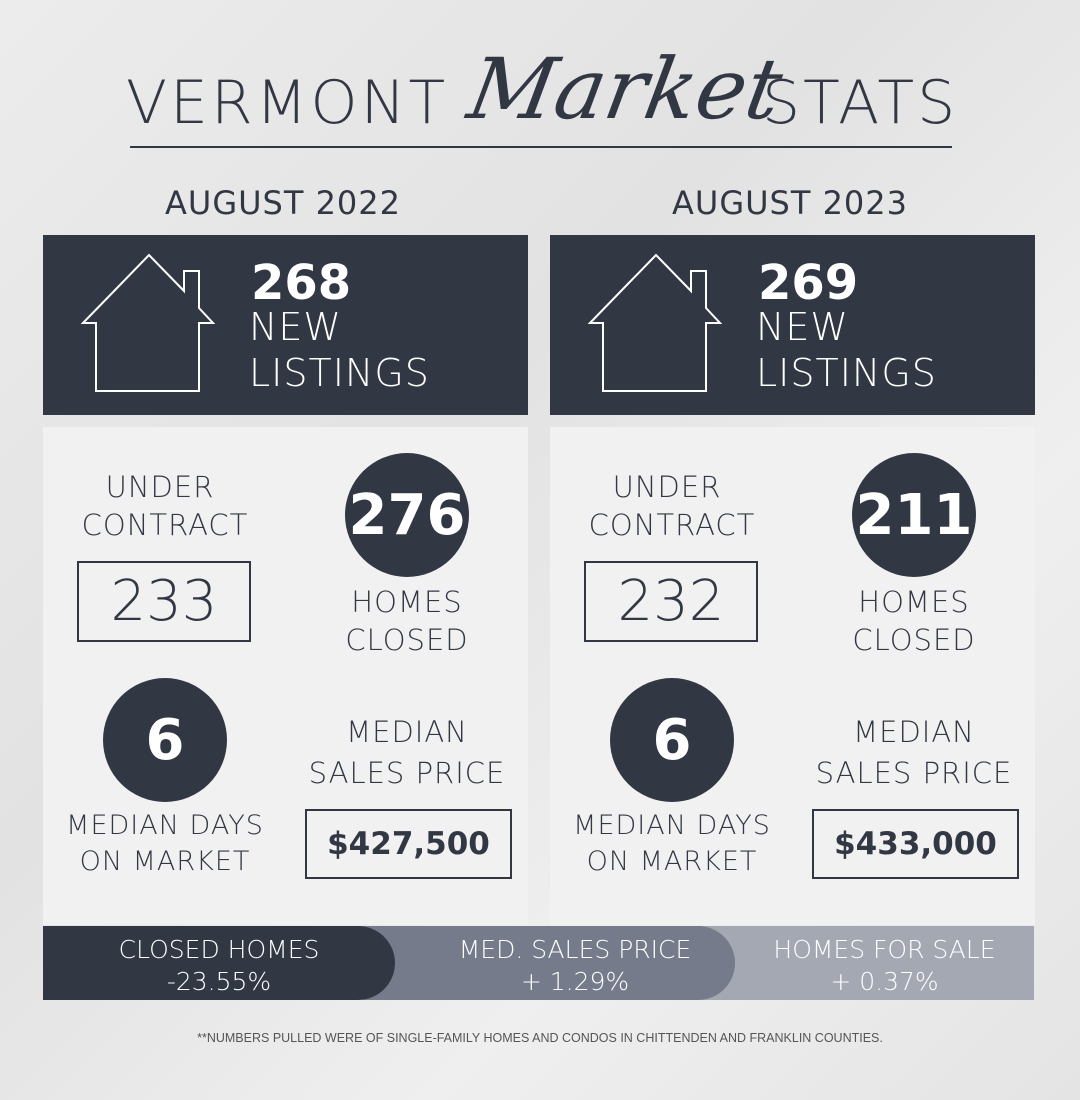 This screenshot has width=1080, height=1100. What do you see at coordinates (575, 949) in the screenshot?
I see `change-label: MED. SALES PRICE` at bounding box center [575, 949].